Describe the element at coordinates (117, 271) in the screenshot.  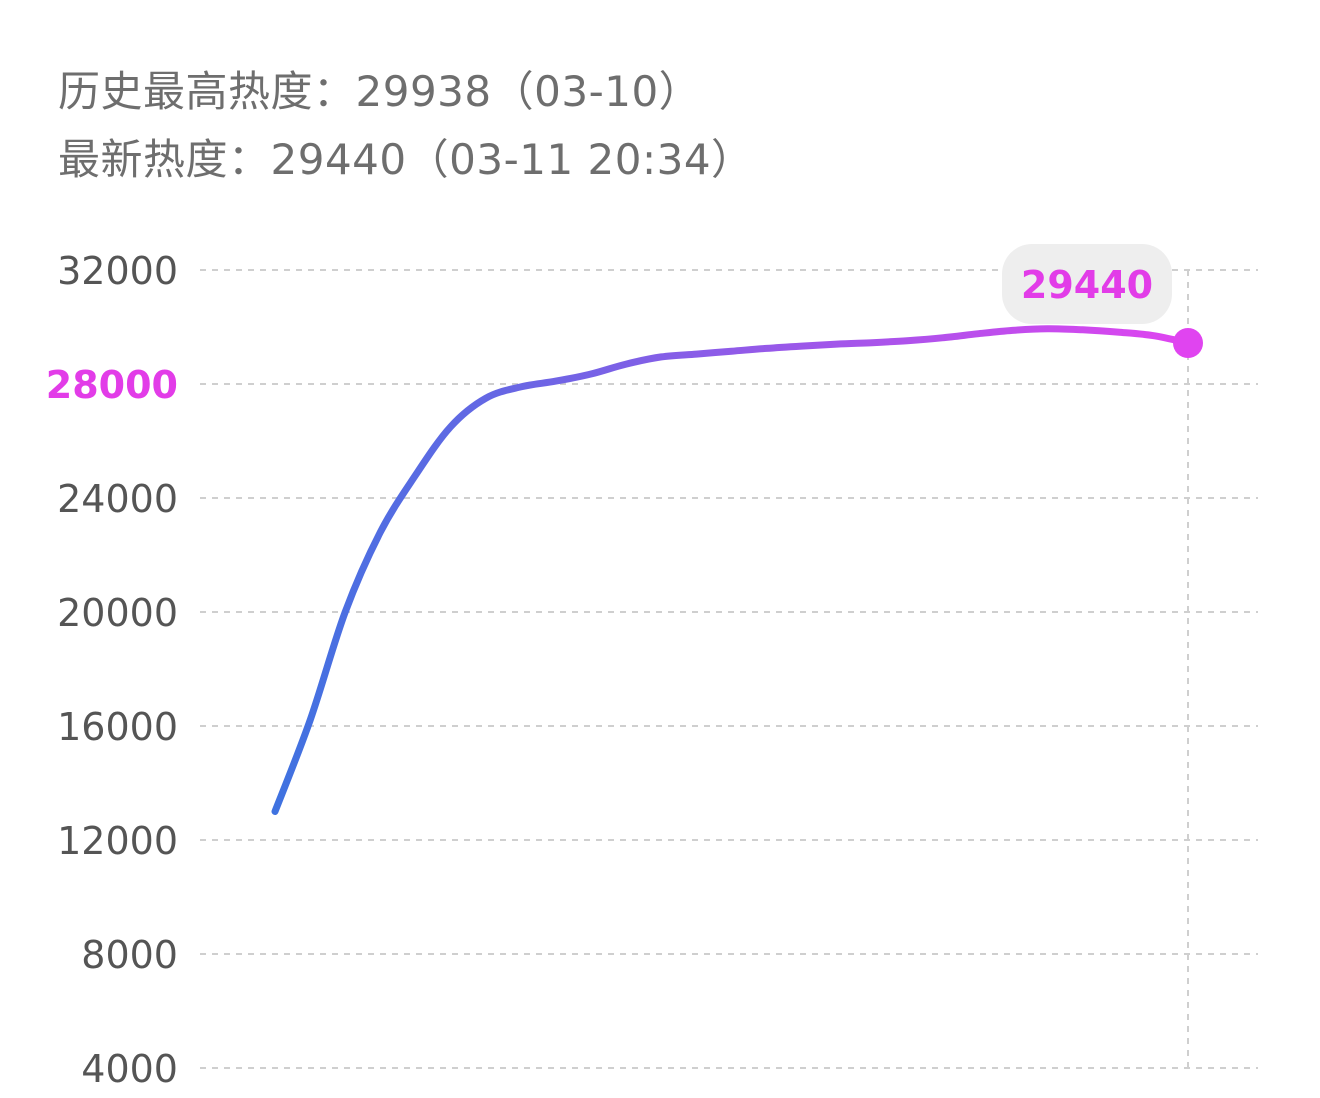
I see `y-tick-label-32000: 32000` at that location.